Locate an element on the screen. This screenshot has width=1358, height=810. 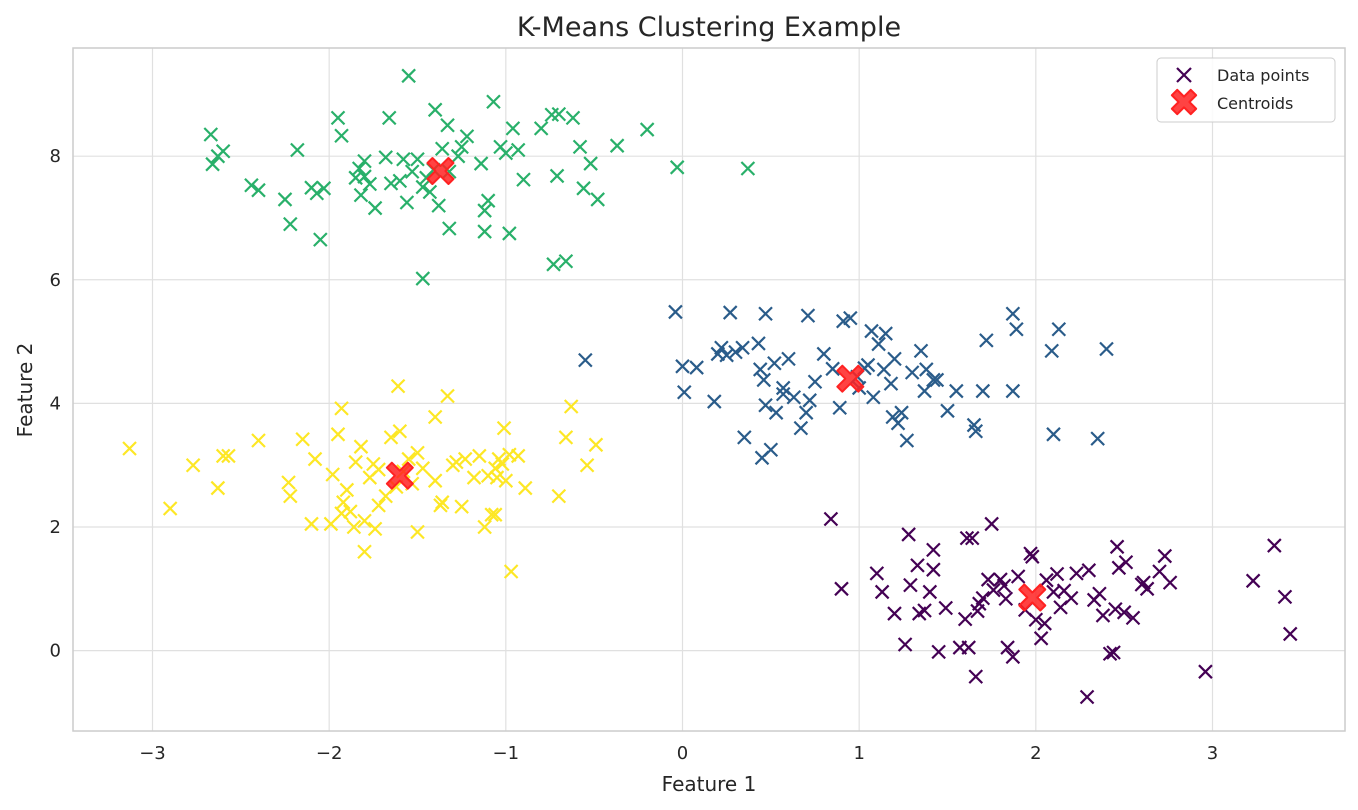
x-axis-label: Feature 1 is located at coordinates (709, 784).